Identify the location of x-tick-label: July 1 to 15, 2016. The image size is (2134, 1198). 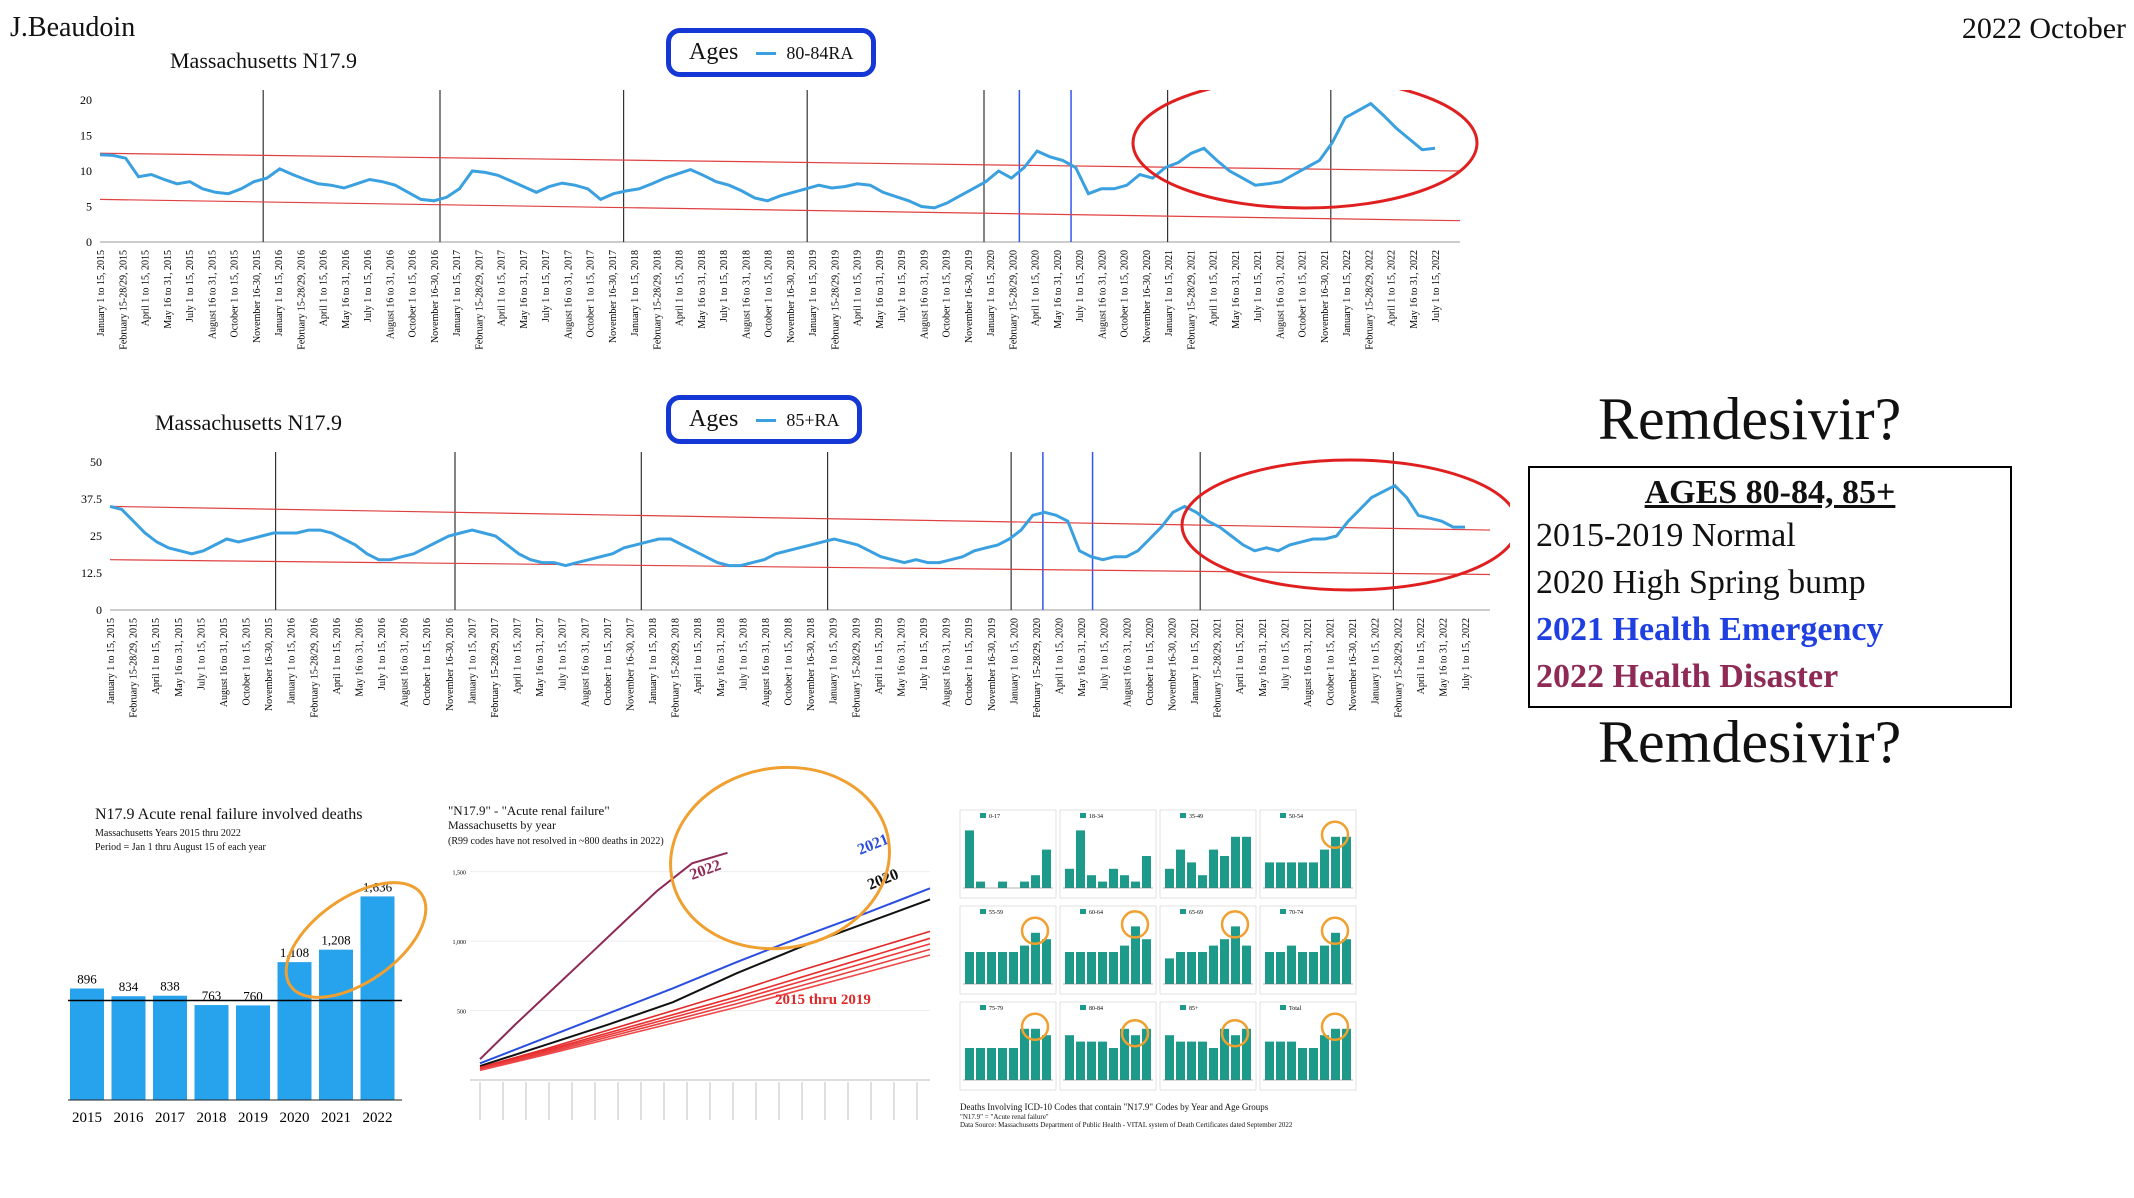
(382, 654).